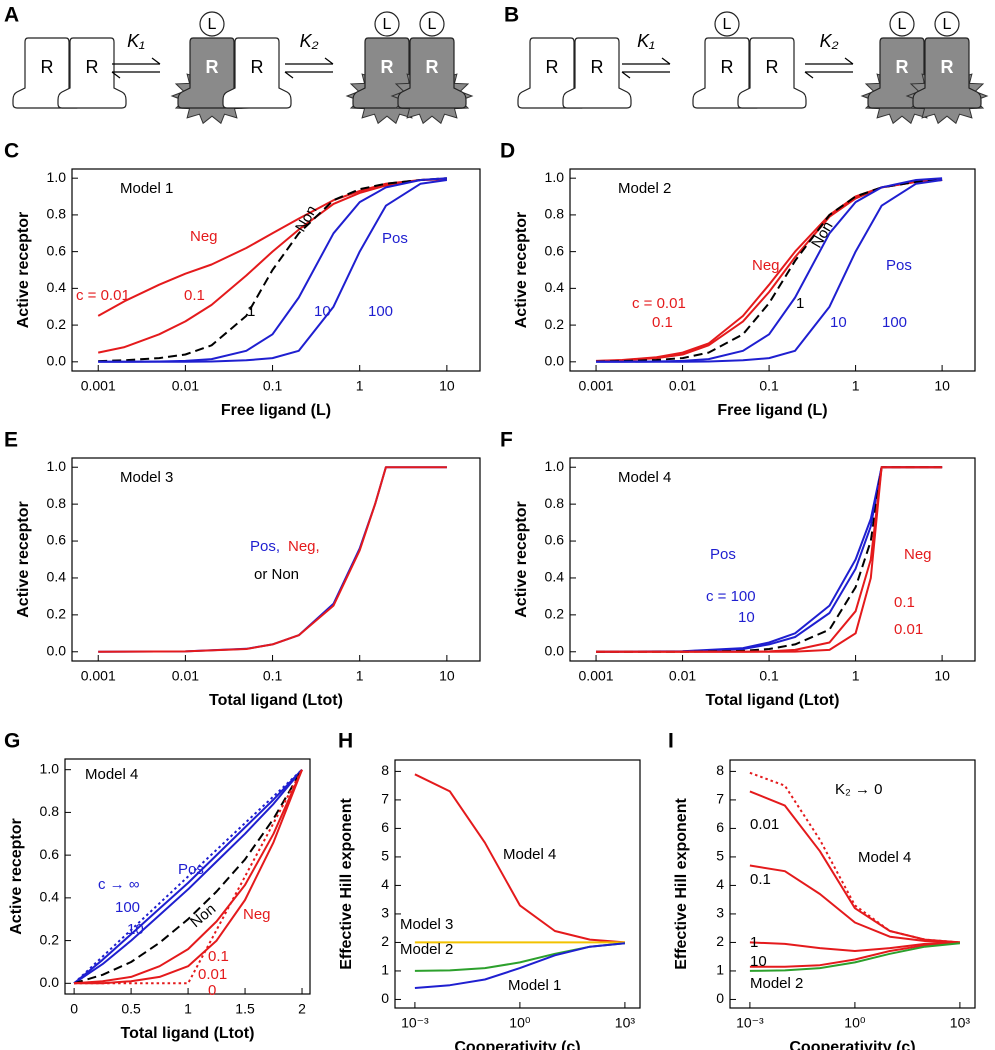 The height and width of the screenshot is (1050, 995). What do you see at coordinates (119, 884) in the screenshot?
I see `annotation: c → ∞` at bounding box center [119, 884].